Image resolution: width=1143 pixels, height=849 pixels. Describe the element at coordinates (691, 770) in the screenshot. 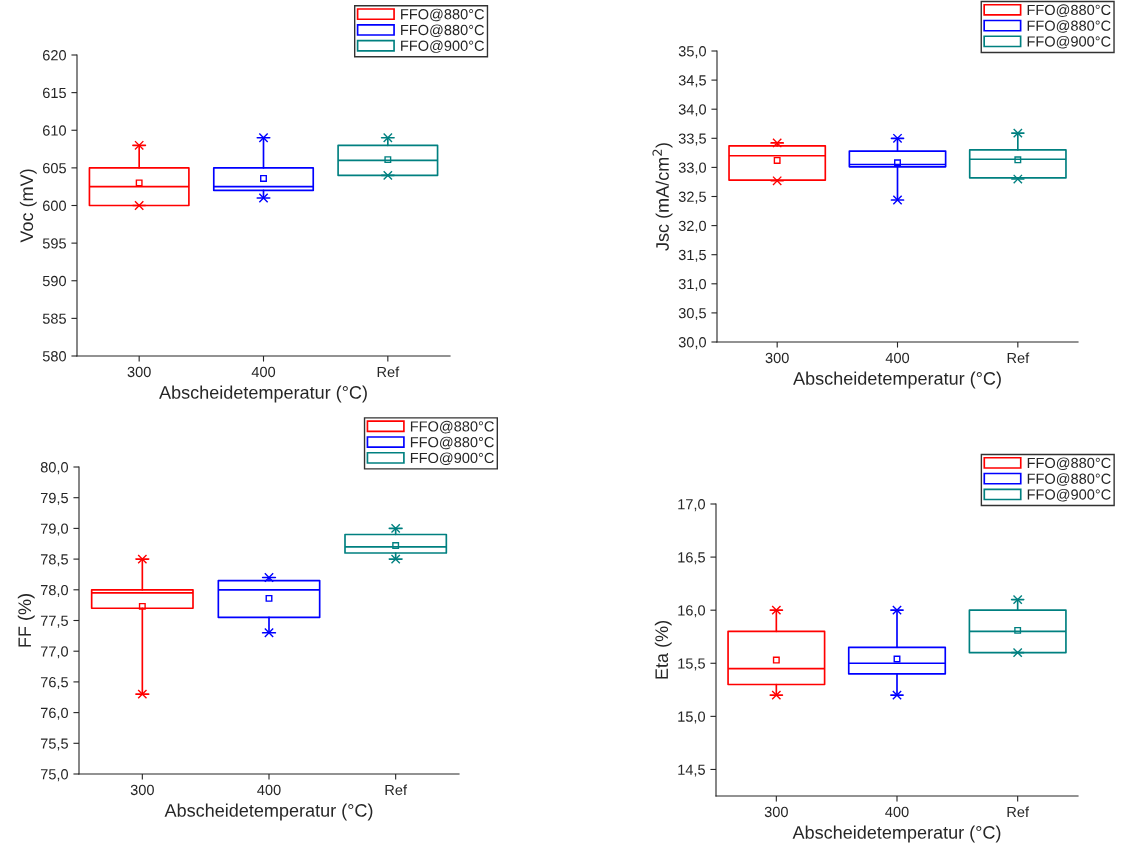

I see `y-tick-label: 14,5` at that location.